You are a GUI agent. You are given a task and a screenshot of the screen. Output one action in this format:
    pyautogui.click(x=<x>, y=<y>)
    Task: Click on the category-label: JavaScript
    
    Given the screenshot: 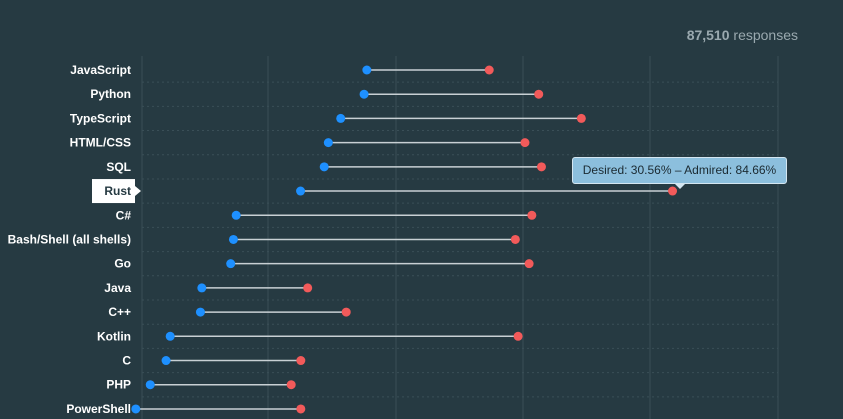 What is the action you would take?
    pyautogui.click(x=100, y=70)
    